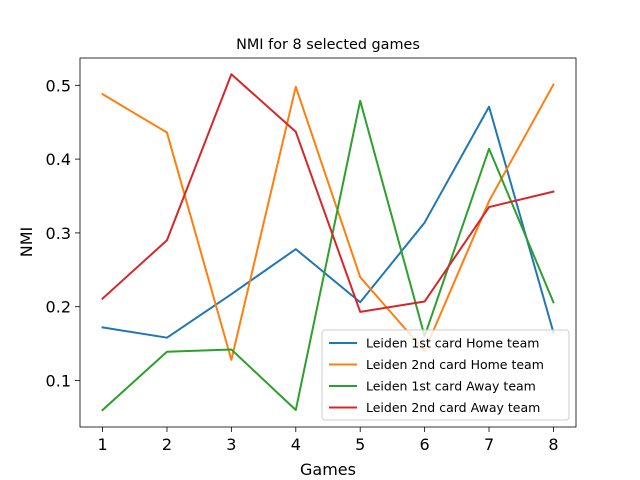 This screenshot has height=480, width=640. I want to click on legend-label: Leiden 2nd card Home team, so click(455, 364).